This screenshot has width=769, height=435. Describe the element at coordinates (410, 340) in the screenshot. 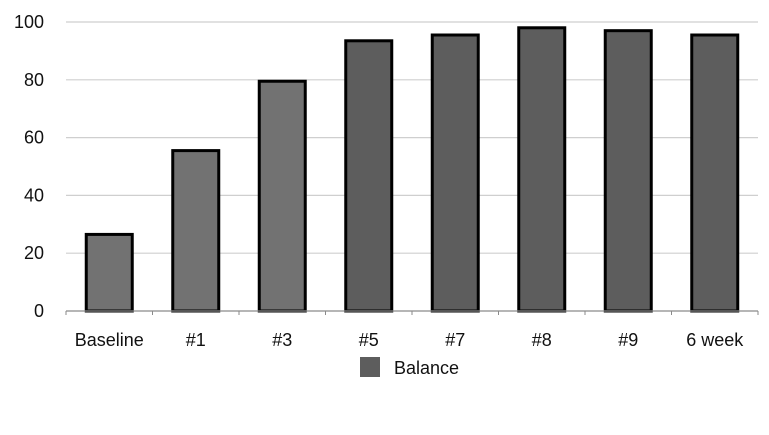

I see `x-axis-labels: Baseline #1 #3 #5 #7 #8 #9 6 week` at that location.